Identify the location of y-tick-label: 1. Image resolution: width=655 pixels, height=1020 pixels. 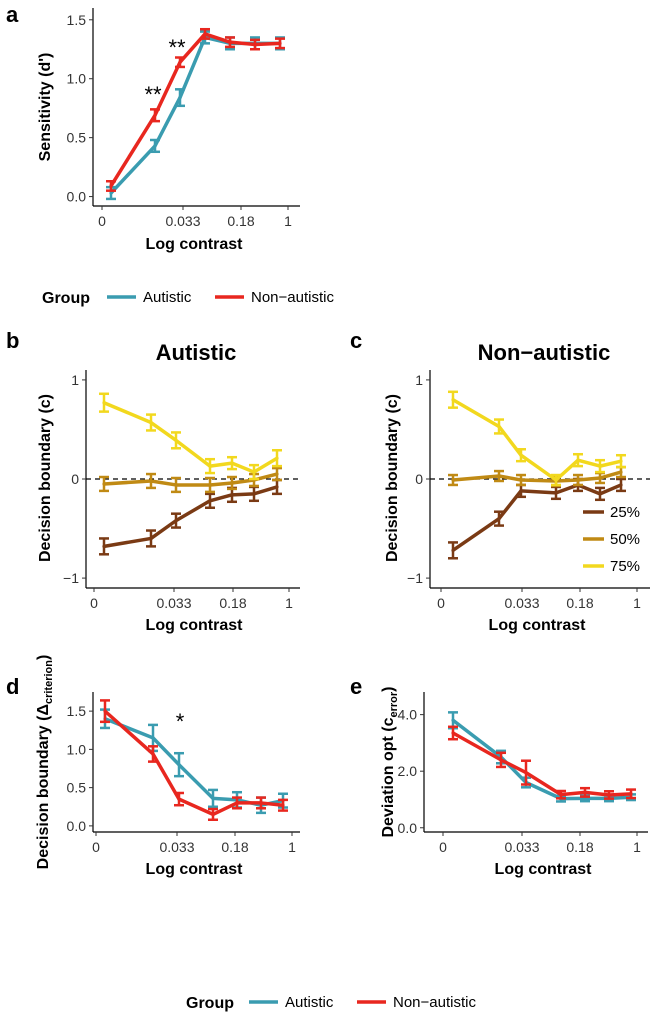
(419, 380).